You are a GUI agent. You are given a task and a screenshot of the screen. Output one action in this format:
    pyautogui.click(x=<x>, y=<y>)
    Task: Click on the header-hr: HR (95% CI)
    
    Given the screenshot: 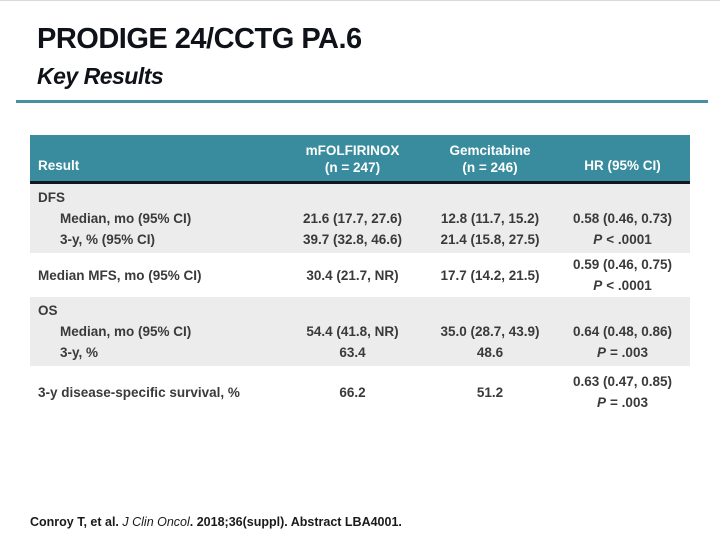 What is the action you would take?
    pyautogui.click(x=622, y=165)
    